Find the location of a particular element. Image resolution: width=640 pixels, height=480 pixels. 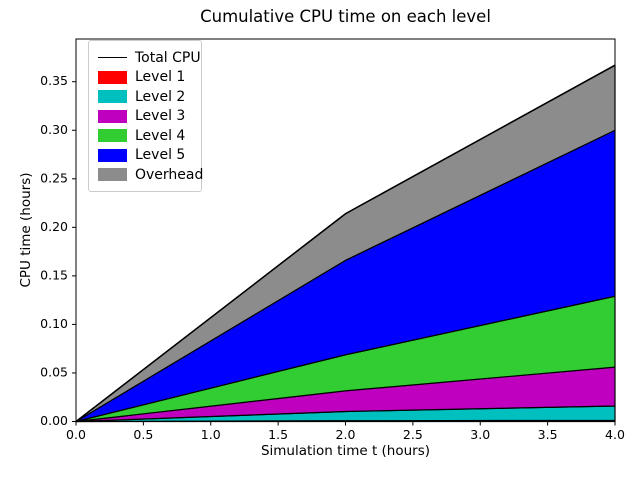

x-tick-label: 0.0 is located at coordinates (76, 434).